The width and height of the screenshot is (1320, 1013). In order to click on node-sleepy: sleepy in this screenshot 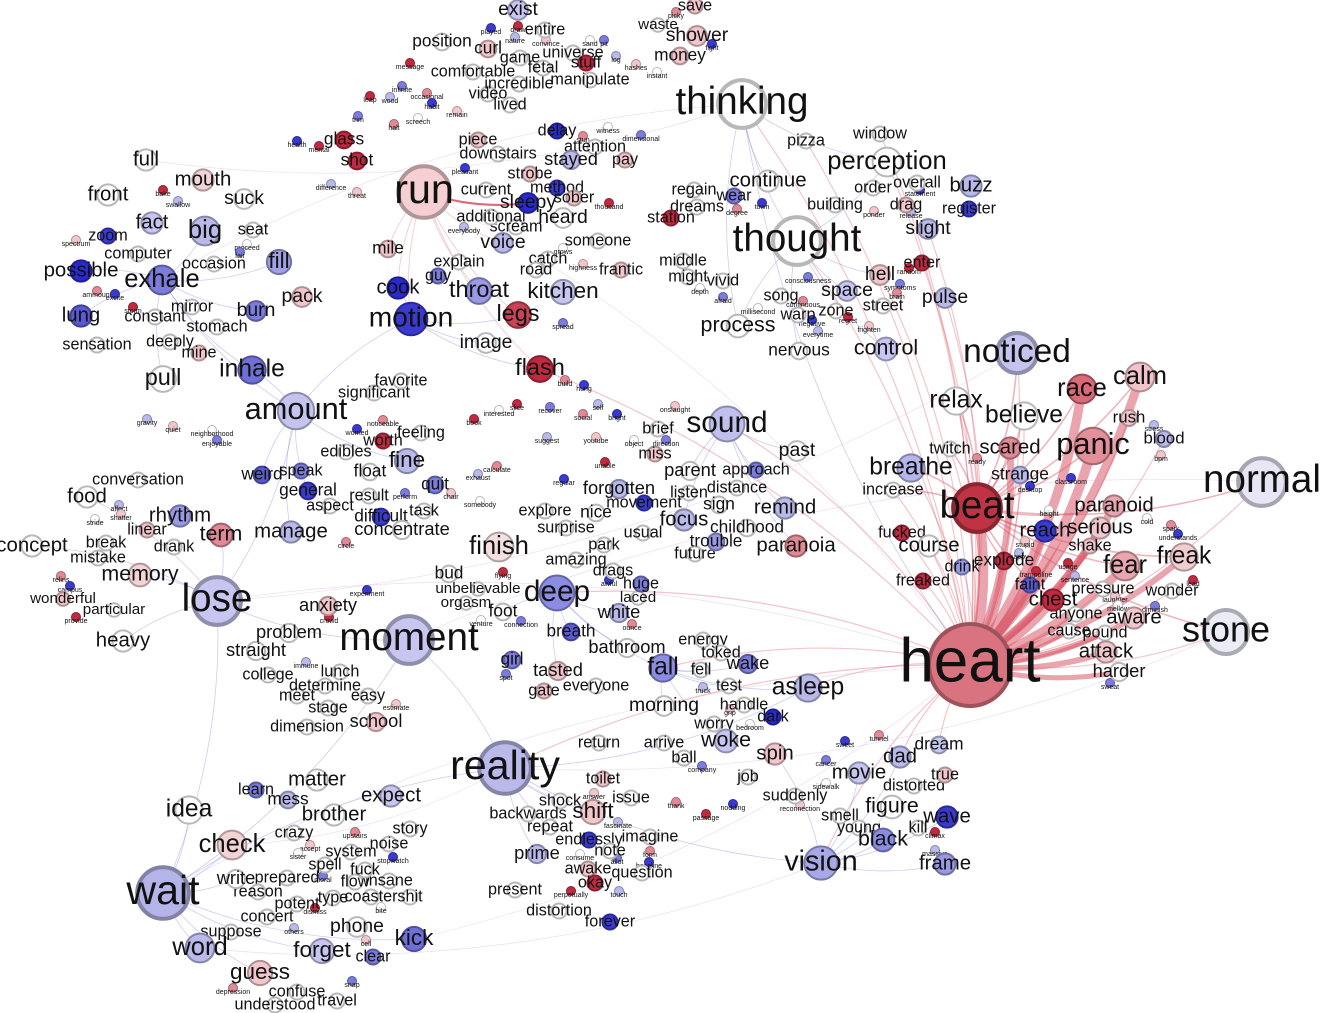, I will do `click(528, 202)`.